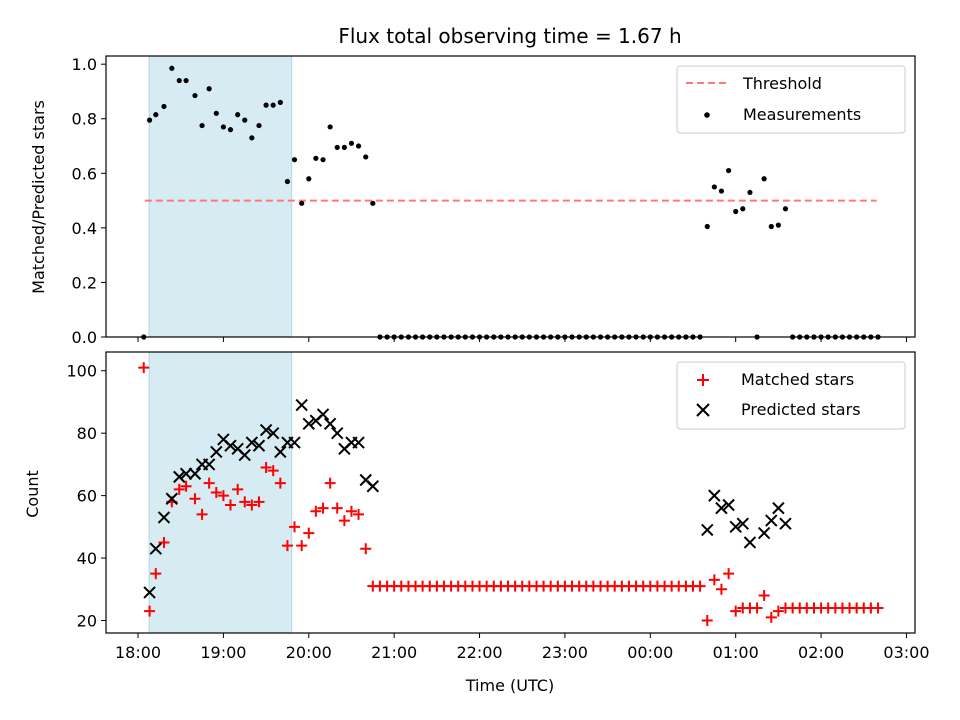 The image size is (960, 720). Describe the element at coordinates (394, 652) in the screenshot. I see `x-tick-label: 21:00` at that location.